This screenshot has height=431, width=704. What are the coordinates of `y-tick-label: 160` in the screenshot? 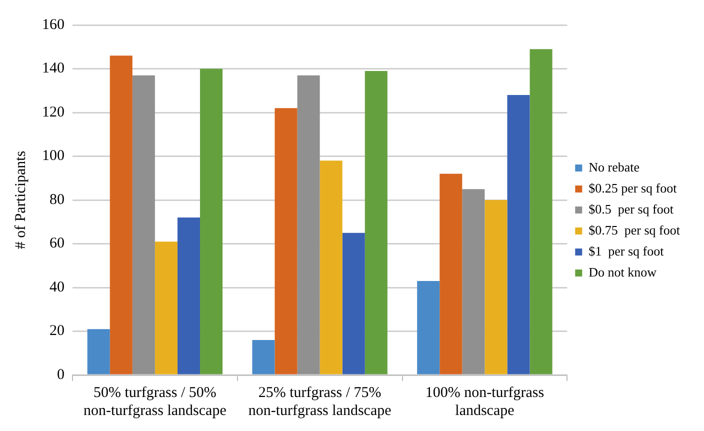 It's located at (53, 24).